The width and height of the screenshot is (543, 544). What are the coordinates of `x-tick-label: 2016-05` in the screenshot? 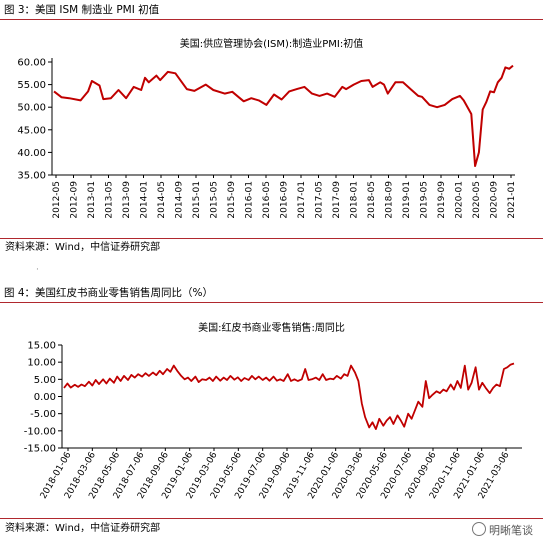 It's located at (267, 200).